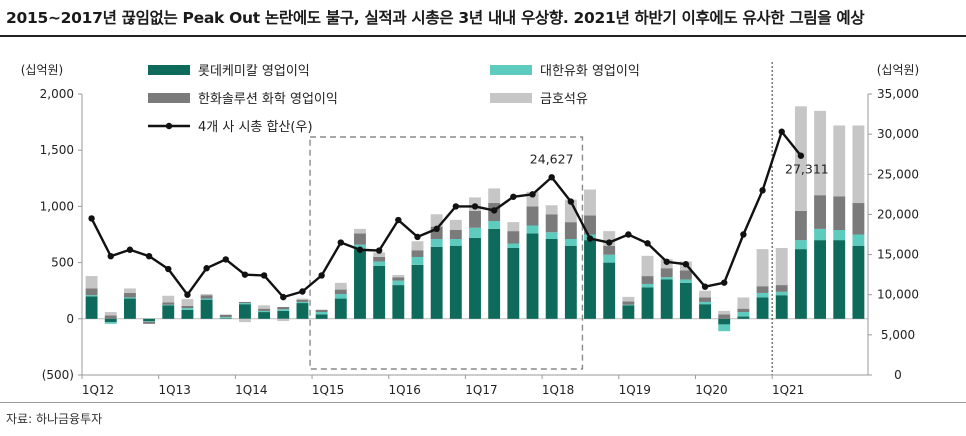 The height and width of the screenshot is (436, 966). Describe the element at coordinates (898, 70) in the screenshot. I see `right-unit-label: (십억원)` at that location.